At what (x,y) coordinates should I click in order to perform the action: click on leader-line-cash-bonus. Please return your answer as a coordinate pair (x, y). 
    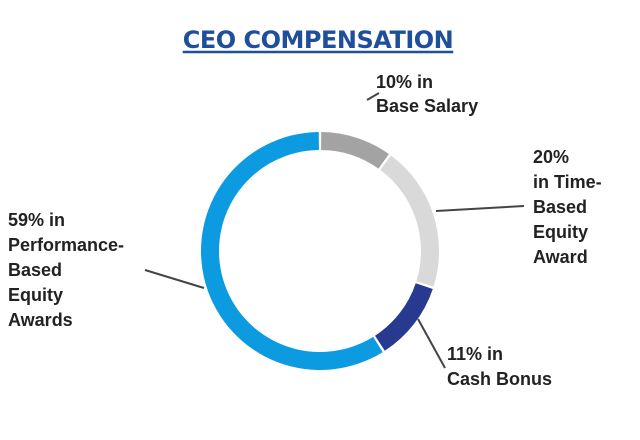
    Looking at the image, I should click on (431, 343).